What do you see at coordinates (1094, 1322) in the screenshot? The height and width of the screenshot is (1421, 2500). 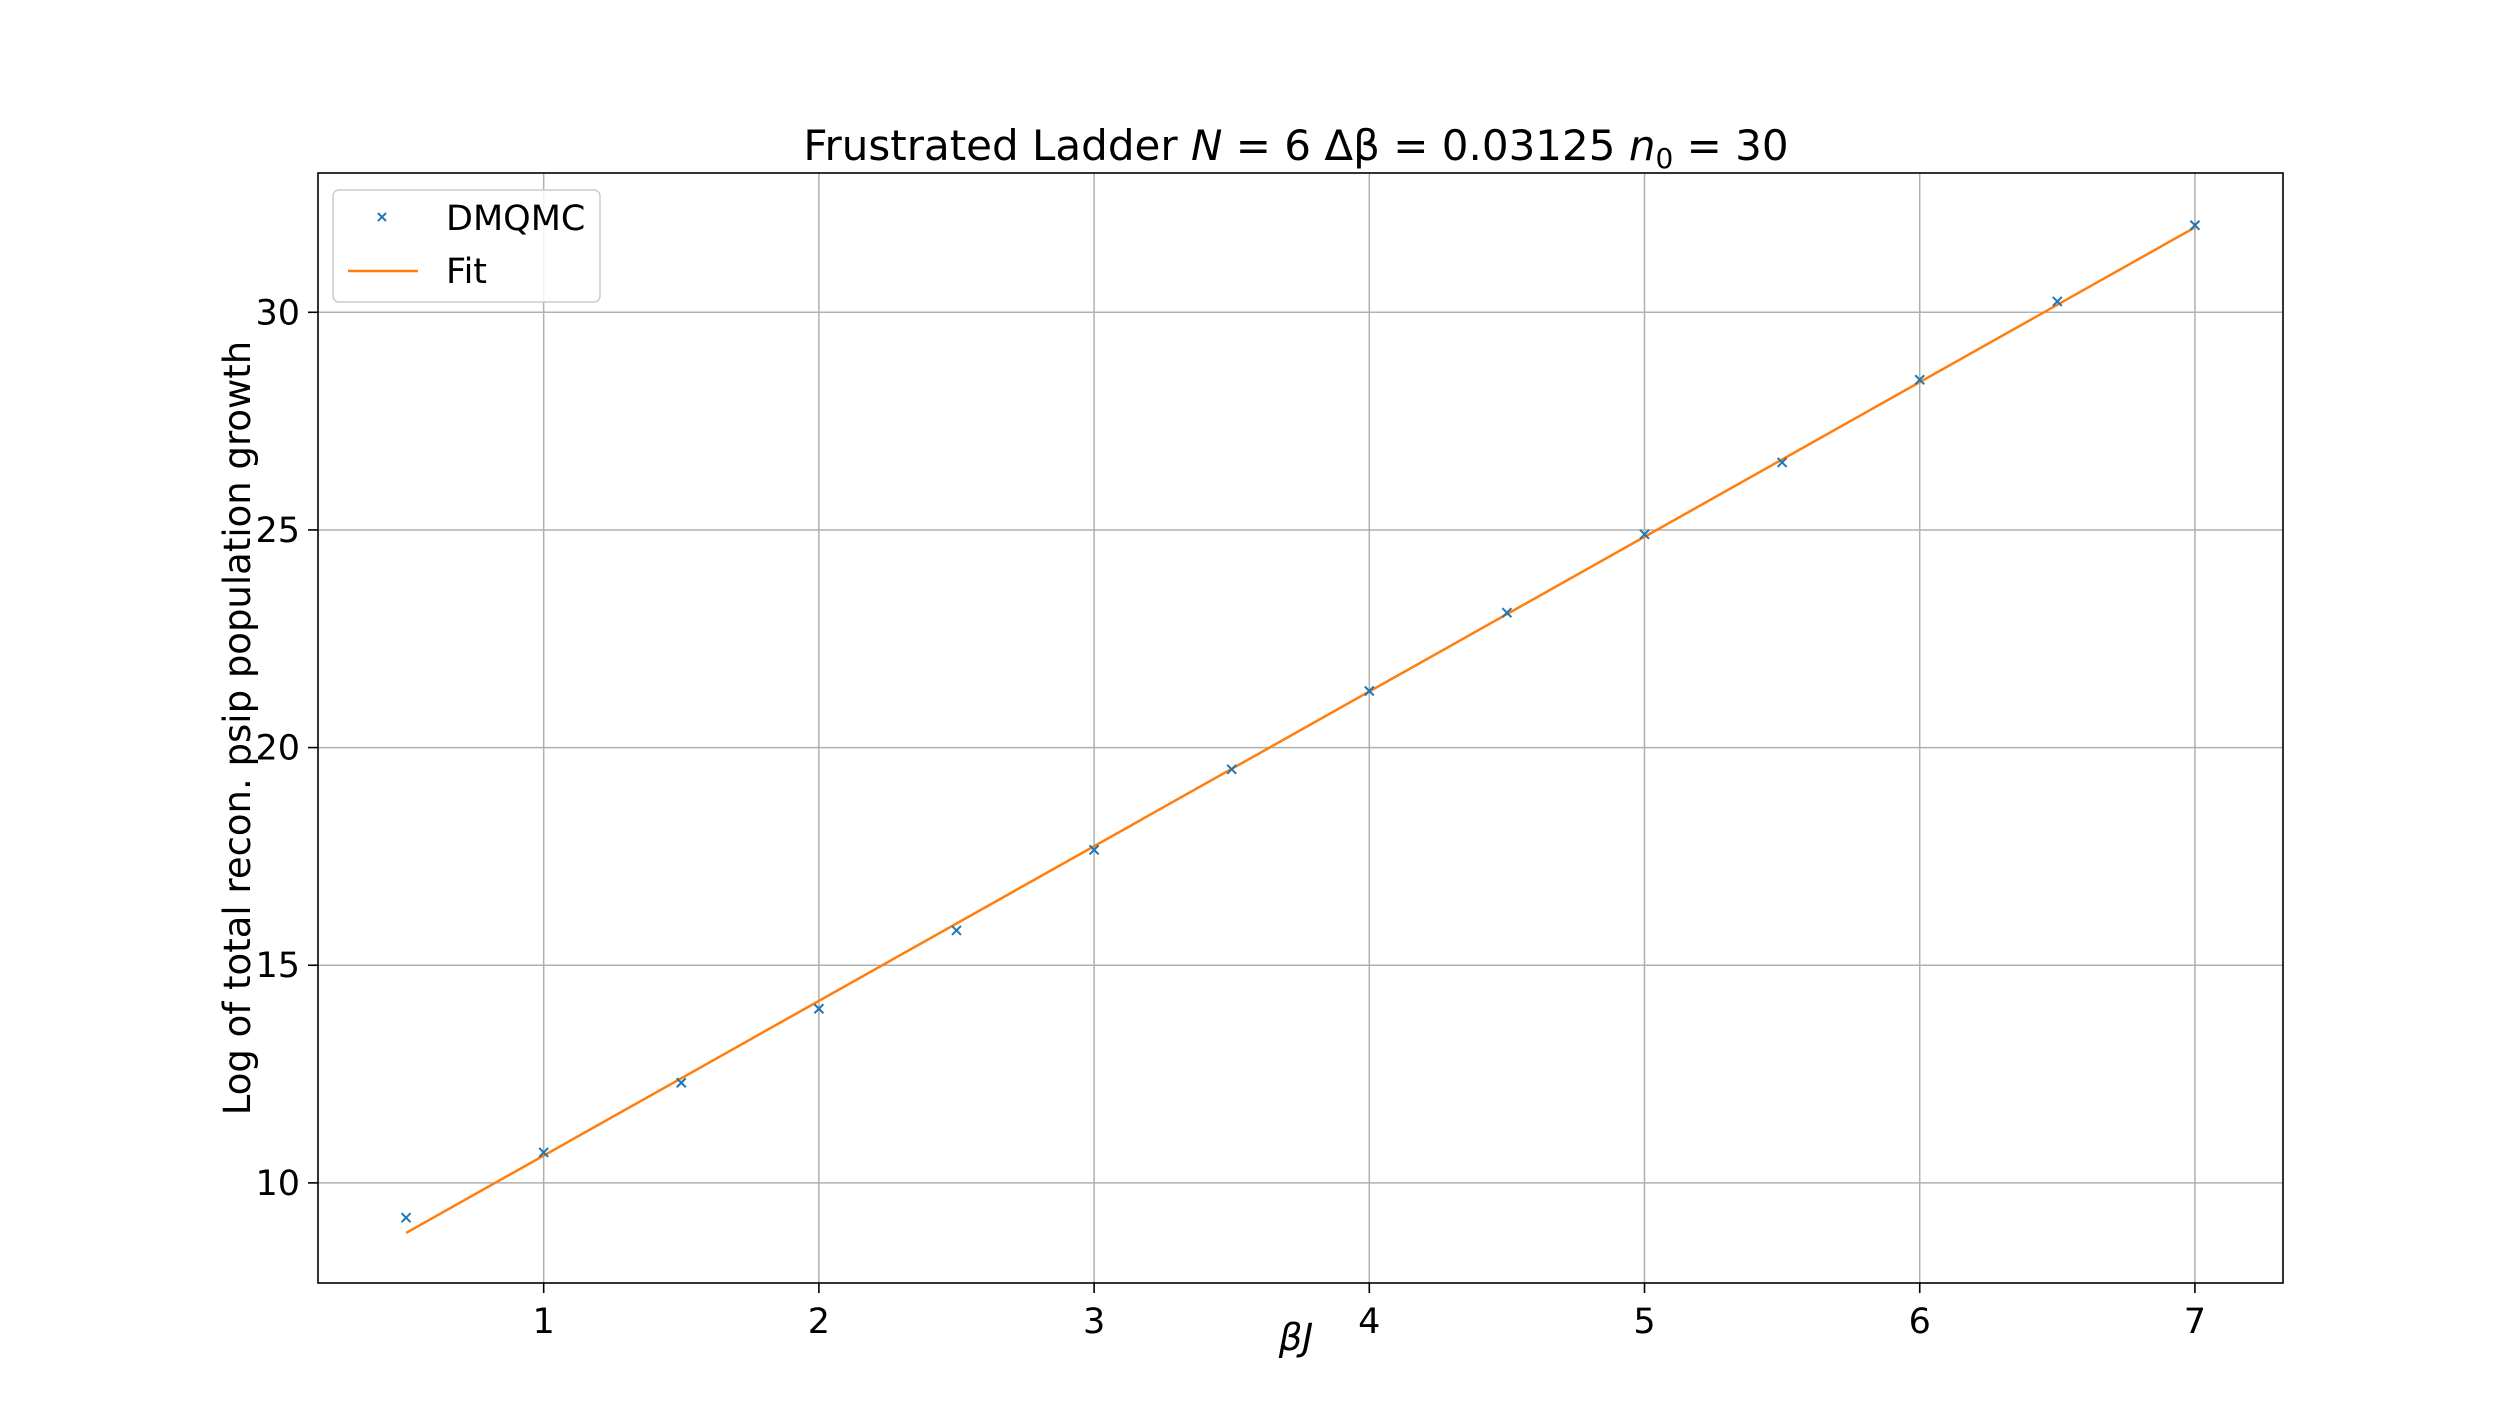 I see `x-tick-label: 3` at bounding box center [1094, 1322].